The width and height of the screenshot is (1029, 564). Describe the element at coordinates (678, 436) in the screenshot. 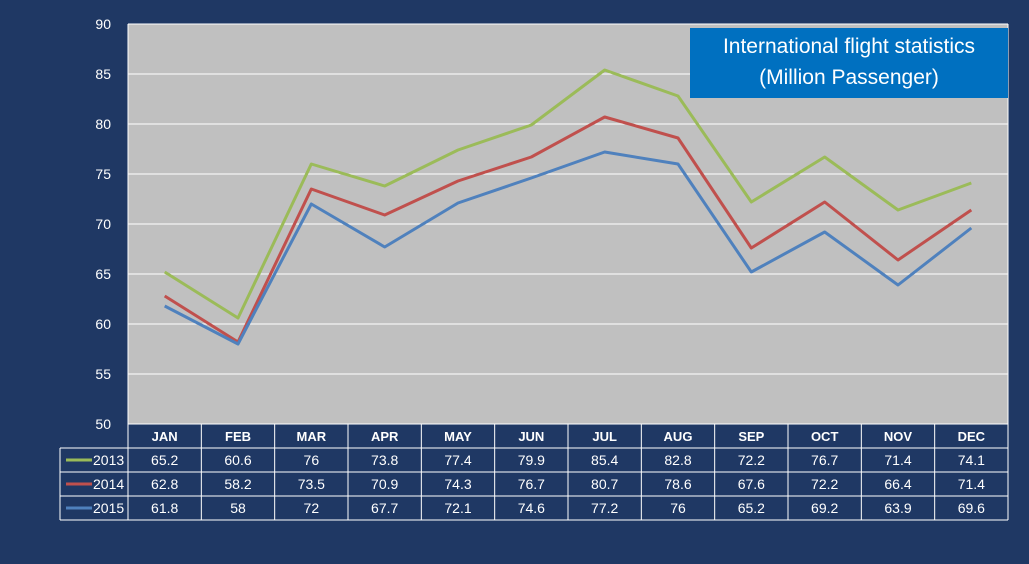

I see `x-tick-label: AUG` at that location.